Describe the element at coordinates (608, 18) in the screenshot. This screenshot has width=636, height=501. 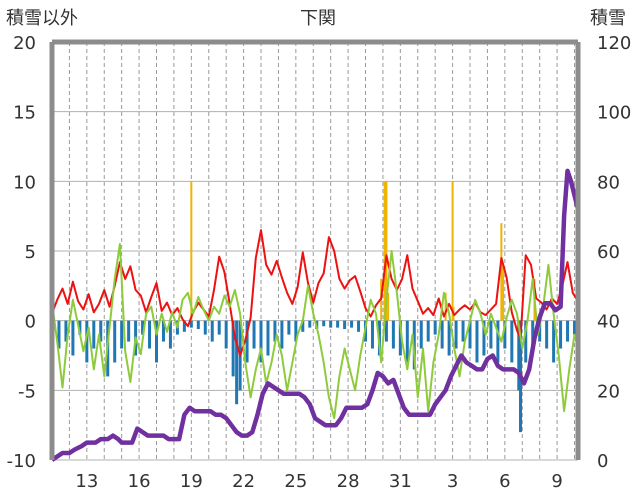
I see `right-axis-title: 積雪` at that location.